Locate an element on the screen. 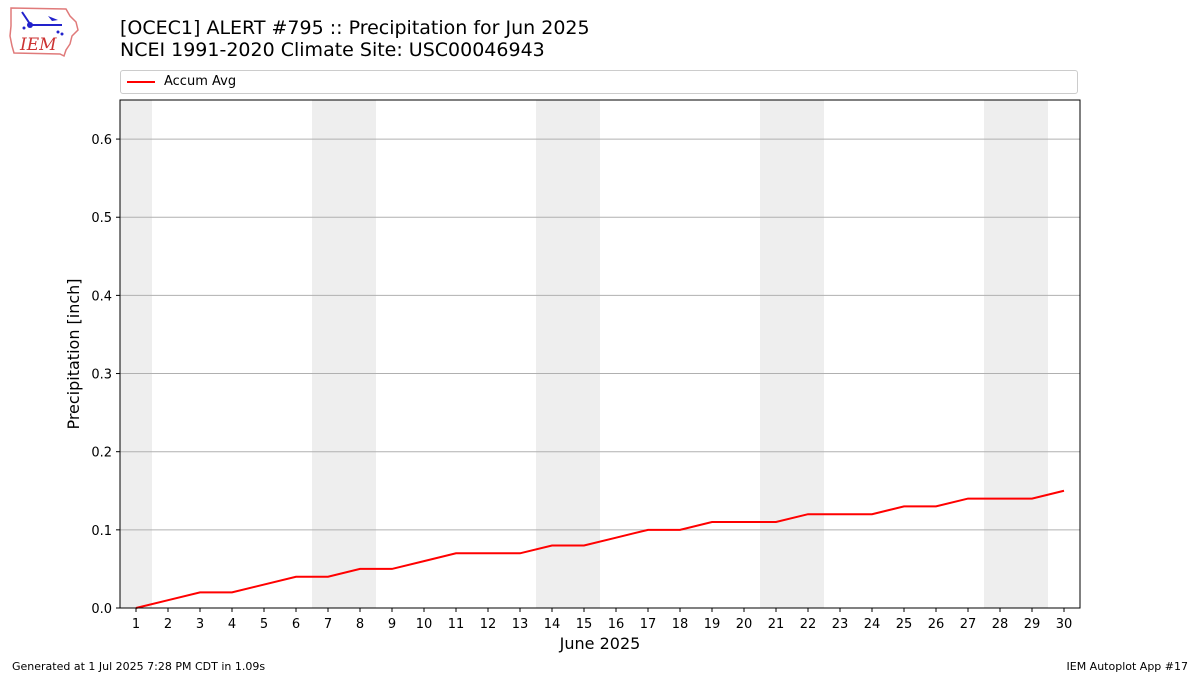 This screenshot has width=1200, height=675. title-line-2: NCEI 1991-2020 Climate Site: USC00046943 is located at coordinates (332, 50).